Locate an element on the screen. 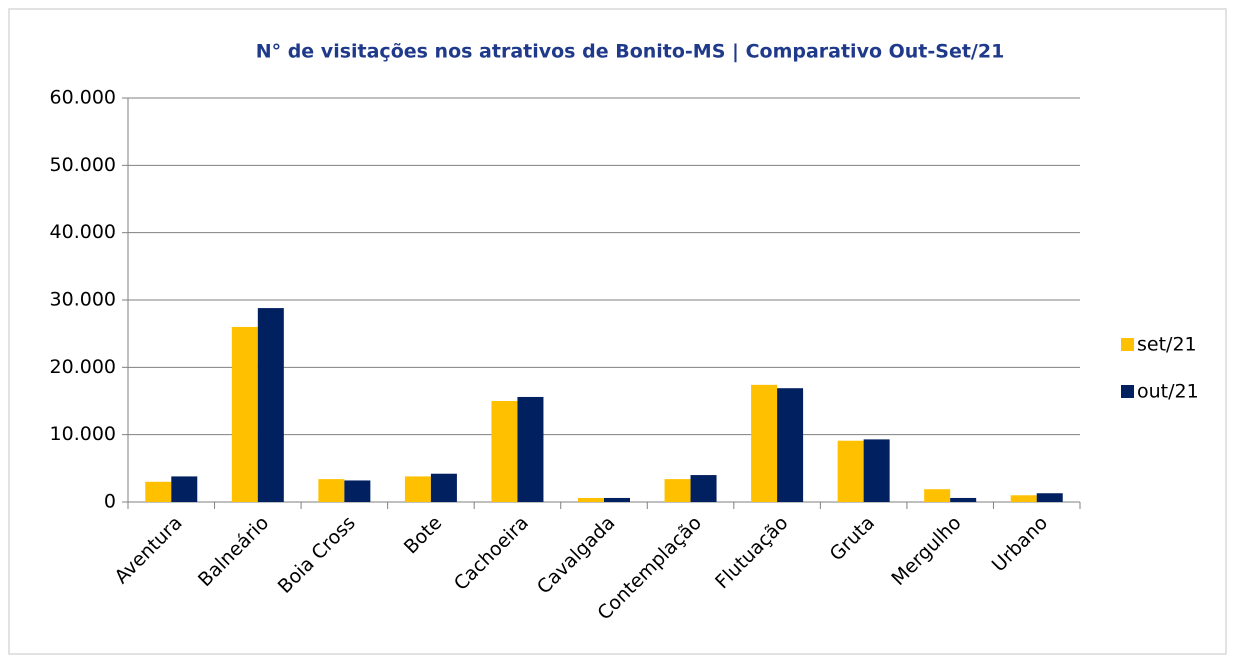  y-tick-label: 60.000 is located at coordinates (83, 98).